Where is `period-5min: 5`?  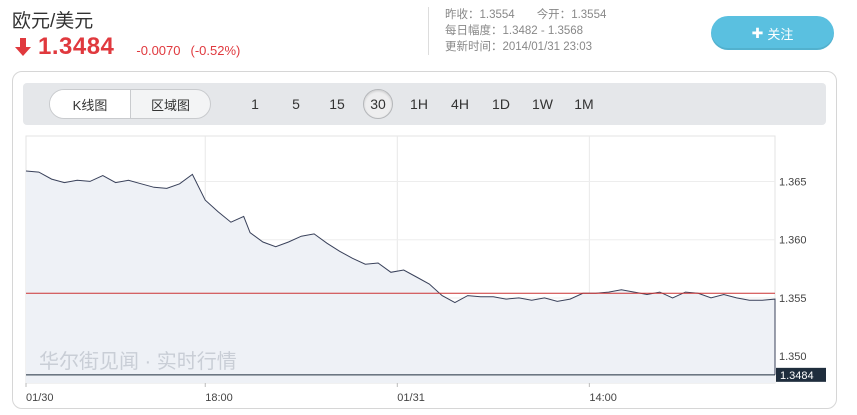
period-5min: 5 is located at coordinates (296, 104).